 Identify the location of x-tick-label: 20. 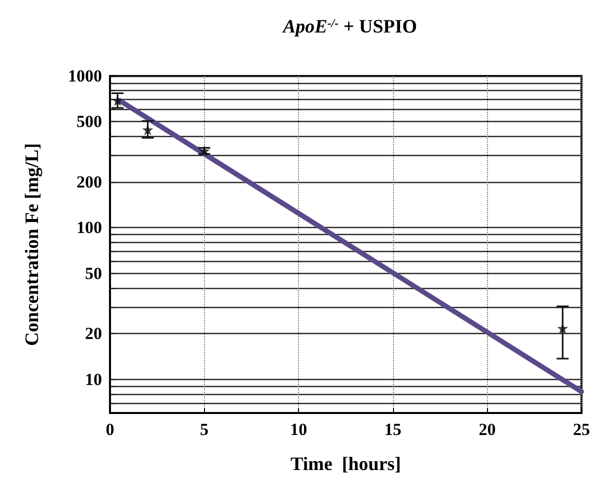
(487, 429).